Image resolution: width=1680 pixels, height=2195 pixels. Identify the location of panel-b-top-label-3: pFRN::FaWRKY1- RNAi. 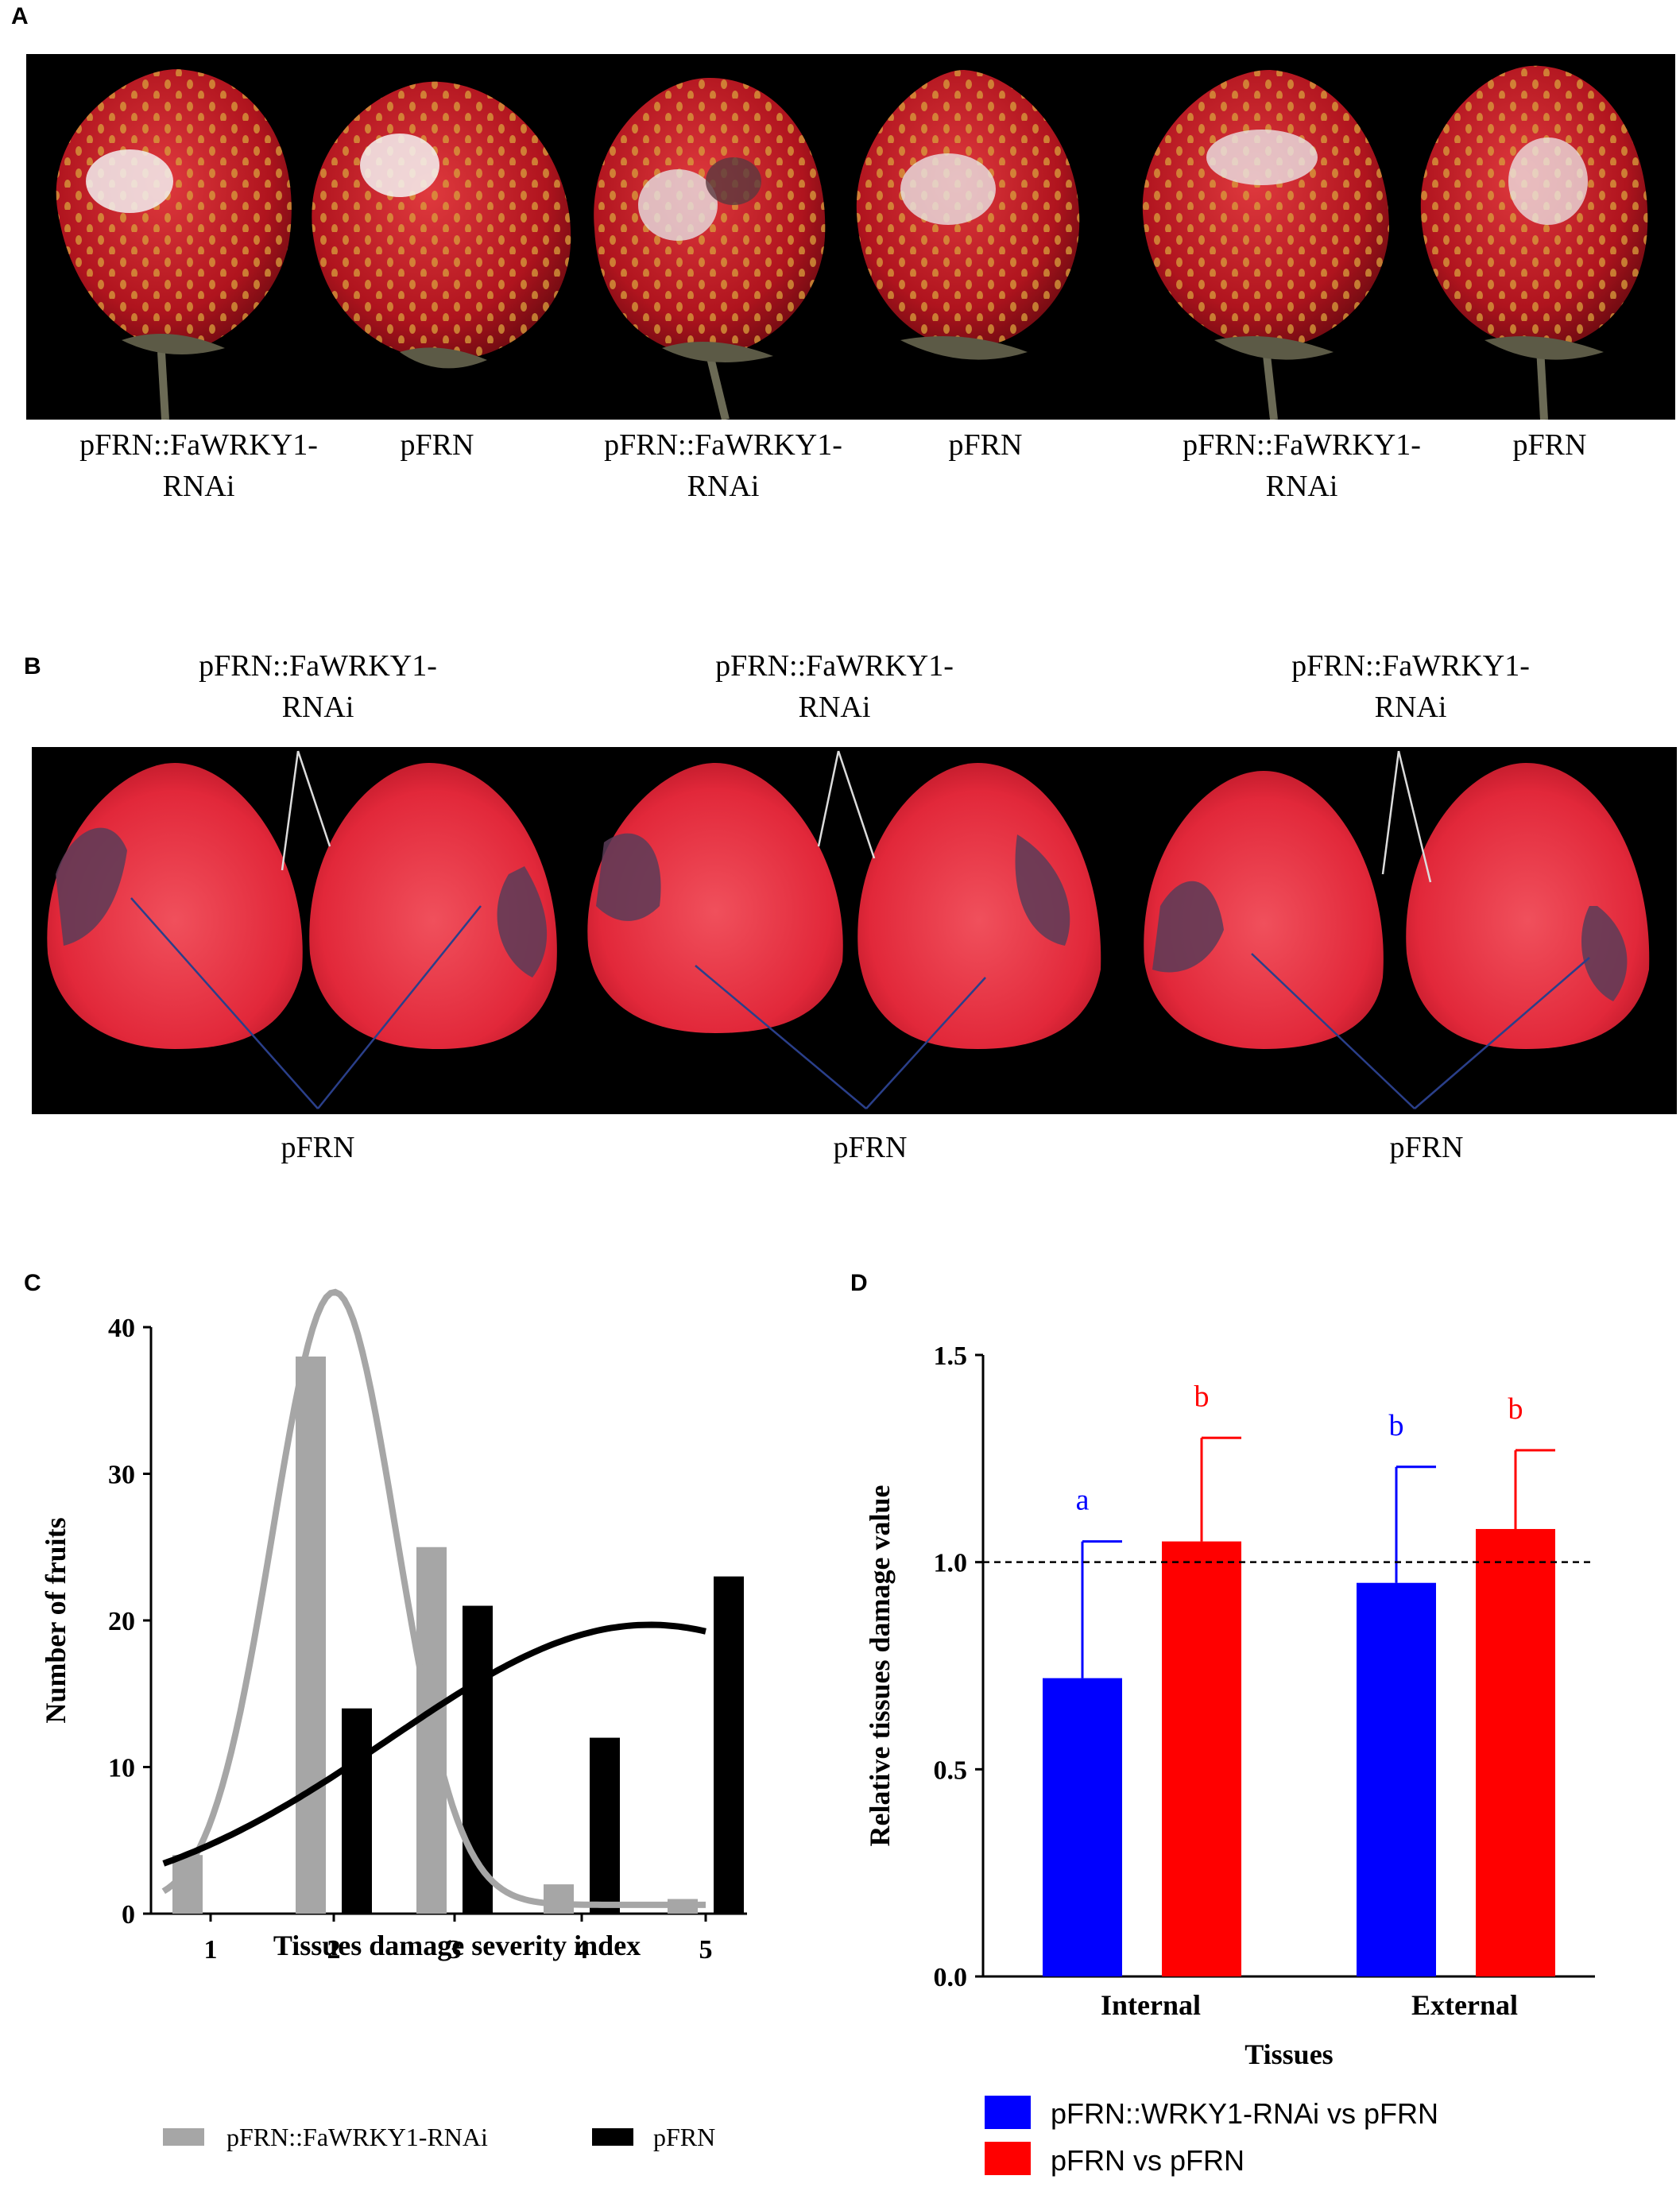
(1410, 686).